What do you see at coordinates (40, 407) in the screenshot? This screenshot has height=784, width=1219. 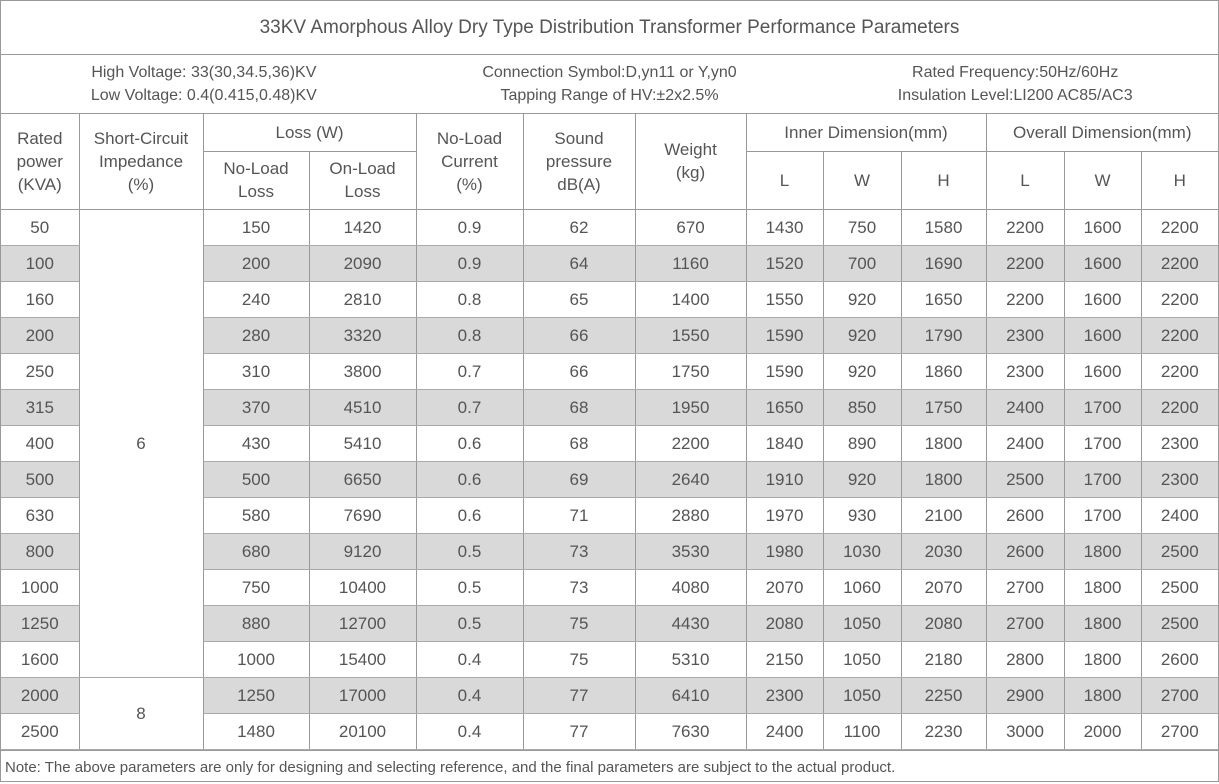 I see `data-cell: 315` at bounding box center [40, 407].